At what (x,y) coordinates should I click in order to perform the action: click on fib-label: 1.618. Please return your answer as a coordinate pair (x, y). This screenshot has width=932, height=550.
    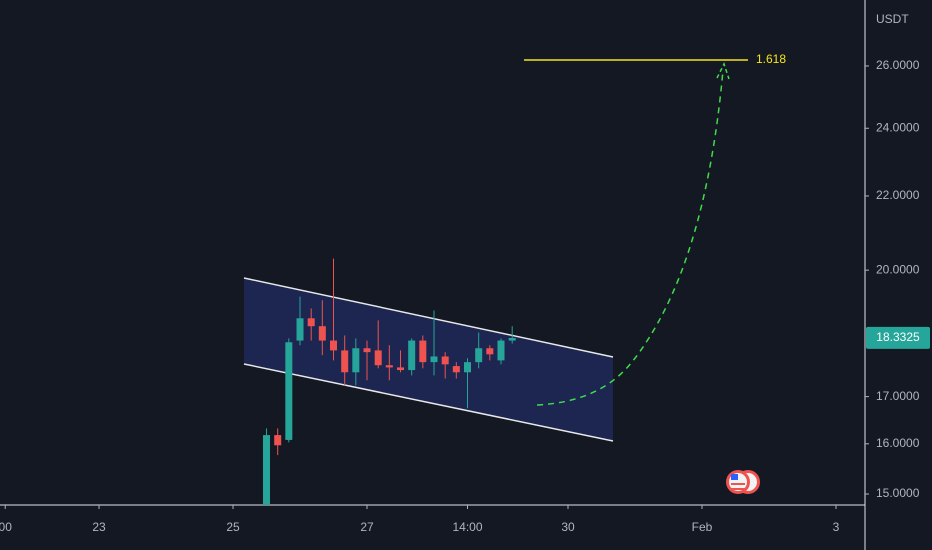
    Looking at the image, I should click on (771, 59).